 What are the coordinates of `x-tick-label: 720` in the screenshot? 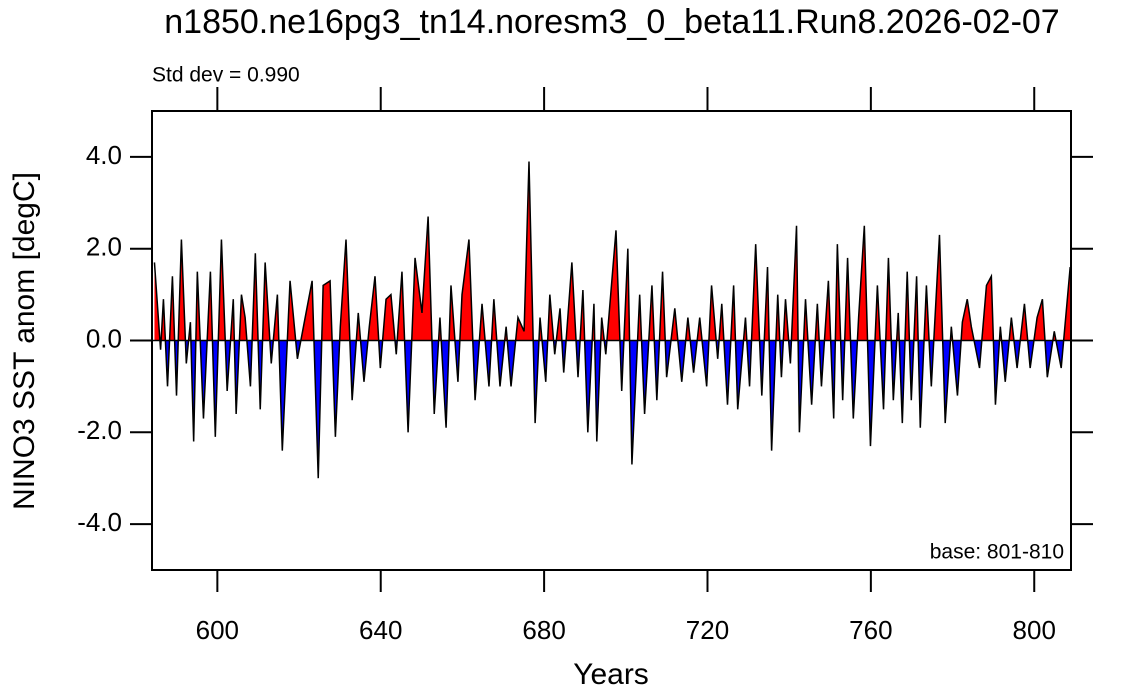 It's located at (707, 630).